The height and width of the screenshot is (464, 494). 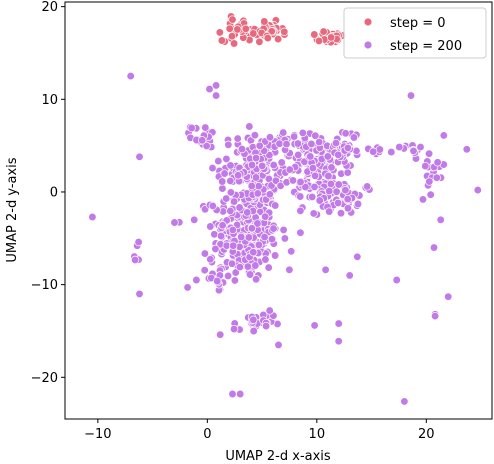 I want to click on x-tick-label: −10, so click(x=97, y=434).